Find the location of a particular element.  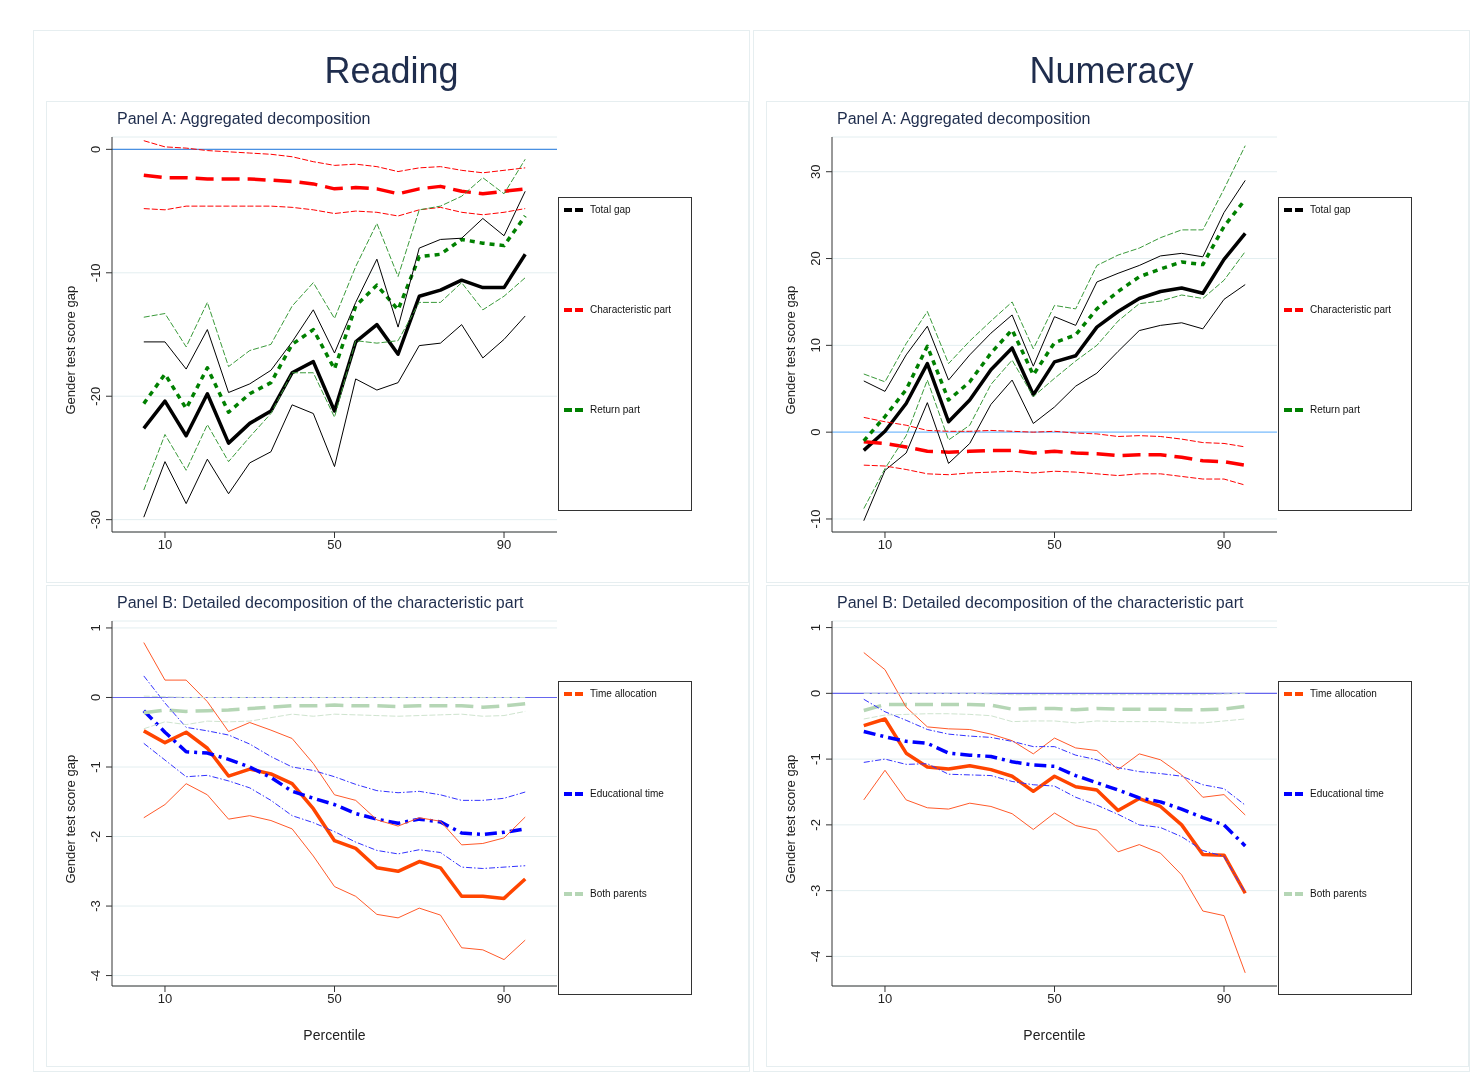

chart-title: Reading is located at coordinates (391, 70).